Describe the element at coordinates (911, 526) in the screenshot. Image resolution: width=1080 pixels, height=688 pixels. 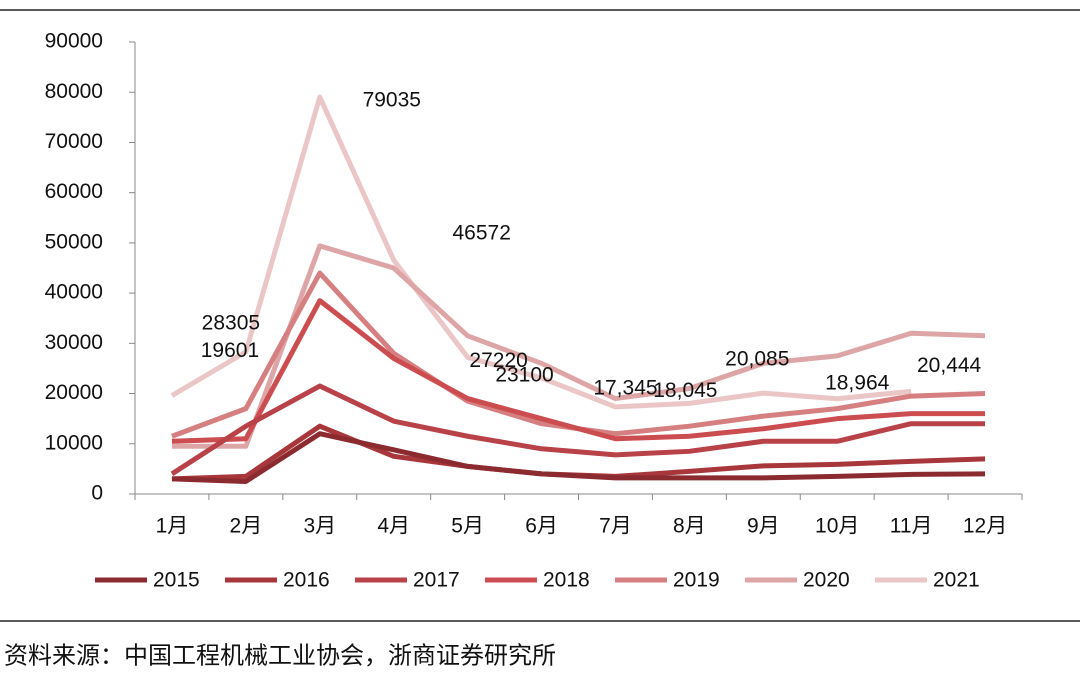
I see `x-tick-label: 11月` at that location.